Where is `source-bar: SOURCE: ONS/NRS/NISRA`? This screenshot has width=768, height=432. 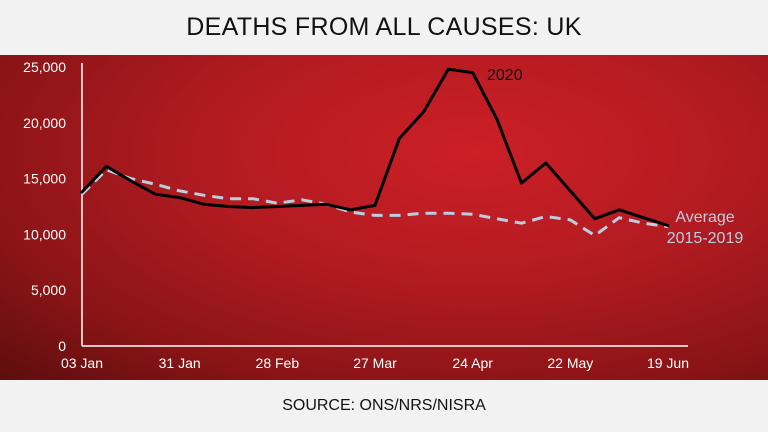 source-bar: SOURCE: ONS/NRS/NISRA is located at coordinates (384, 406).